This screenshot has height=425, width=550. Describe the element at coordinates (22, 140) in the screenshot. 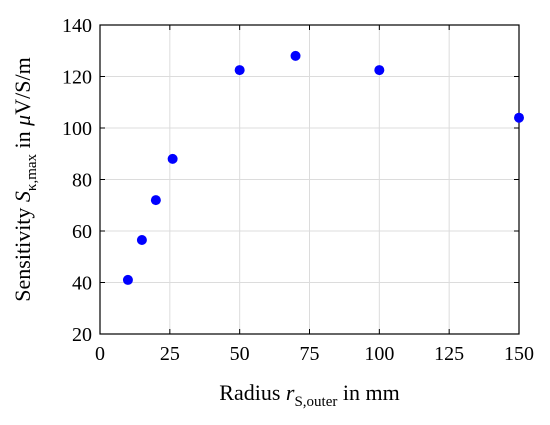

I see `y-axis-title-middle: in` at that location.